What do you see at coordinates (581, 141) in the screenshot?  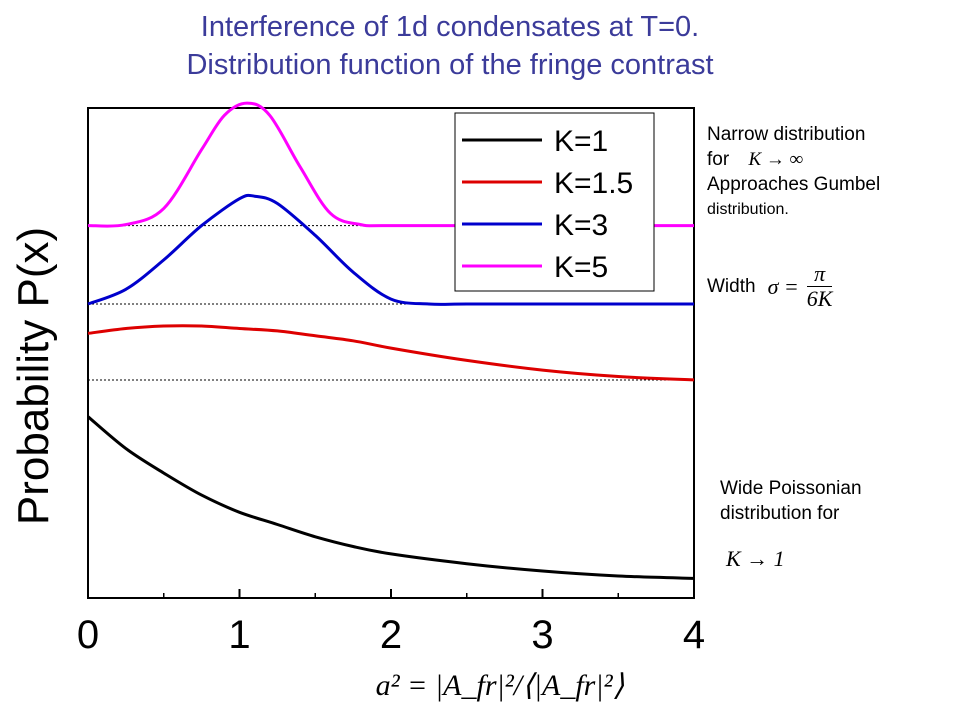 I see `legend-label-0: K=1` at bounding box center [581, 141].